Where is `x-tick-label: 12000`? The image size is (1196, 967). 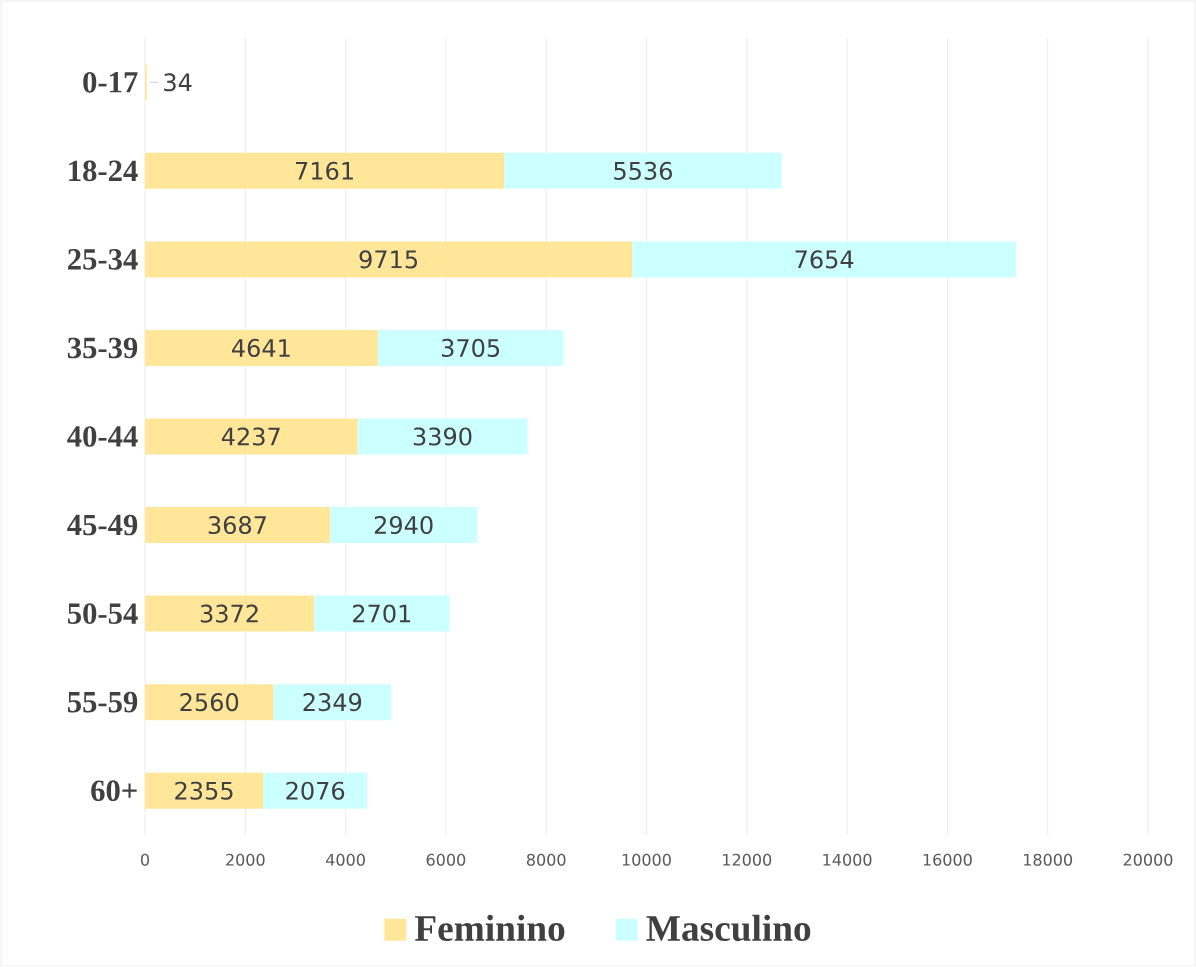
x-tick-label: 12000 is located at coordinates (747, 859).